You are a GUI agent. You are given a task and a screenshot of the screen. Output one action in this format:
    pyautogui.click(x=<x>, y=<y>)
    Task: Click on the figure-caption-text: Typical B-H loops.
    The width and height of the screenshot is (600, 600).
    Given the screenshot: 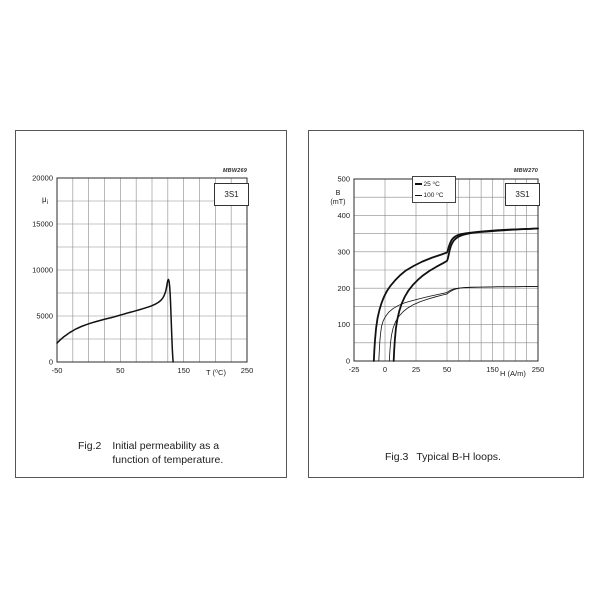 What is the action you would take?
    pyautogui.click(x=458, y=457)
    